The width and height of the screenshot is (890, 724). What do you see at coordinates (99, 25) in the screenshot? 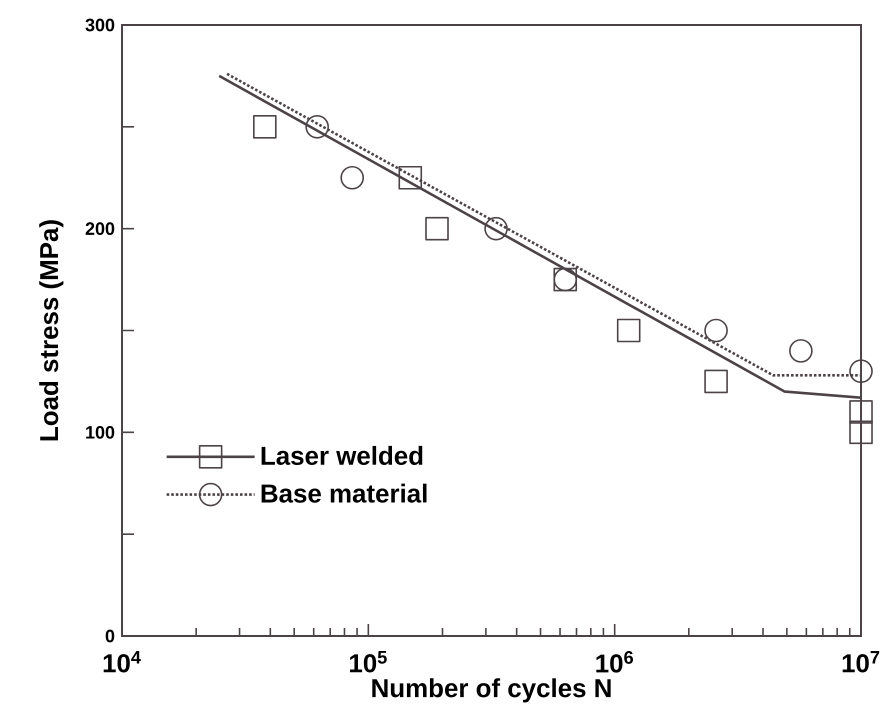
I see `y-tick-label: 300` at bounding box center [99, 25].